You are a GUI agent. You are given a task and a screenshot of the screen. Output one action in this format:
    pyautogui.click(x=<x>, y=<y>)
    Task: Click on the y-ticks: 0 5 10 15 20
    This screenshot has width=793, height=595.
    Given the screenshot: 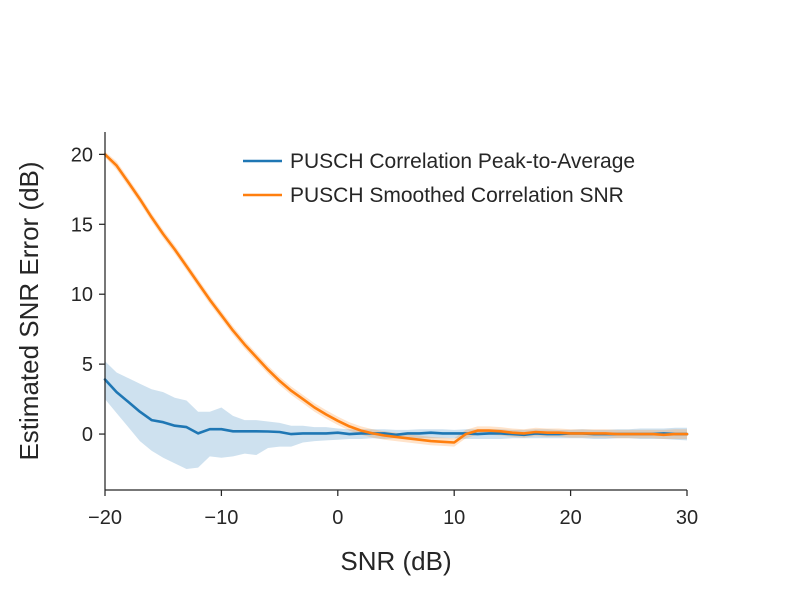 What is the action you would take?
    pyautogui.click(x=88, y=295)
    